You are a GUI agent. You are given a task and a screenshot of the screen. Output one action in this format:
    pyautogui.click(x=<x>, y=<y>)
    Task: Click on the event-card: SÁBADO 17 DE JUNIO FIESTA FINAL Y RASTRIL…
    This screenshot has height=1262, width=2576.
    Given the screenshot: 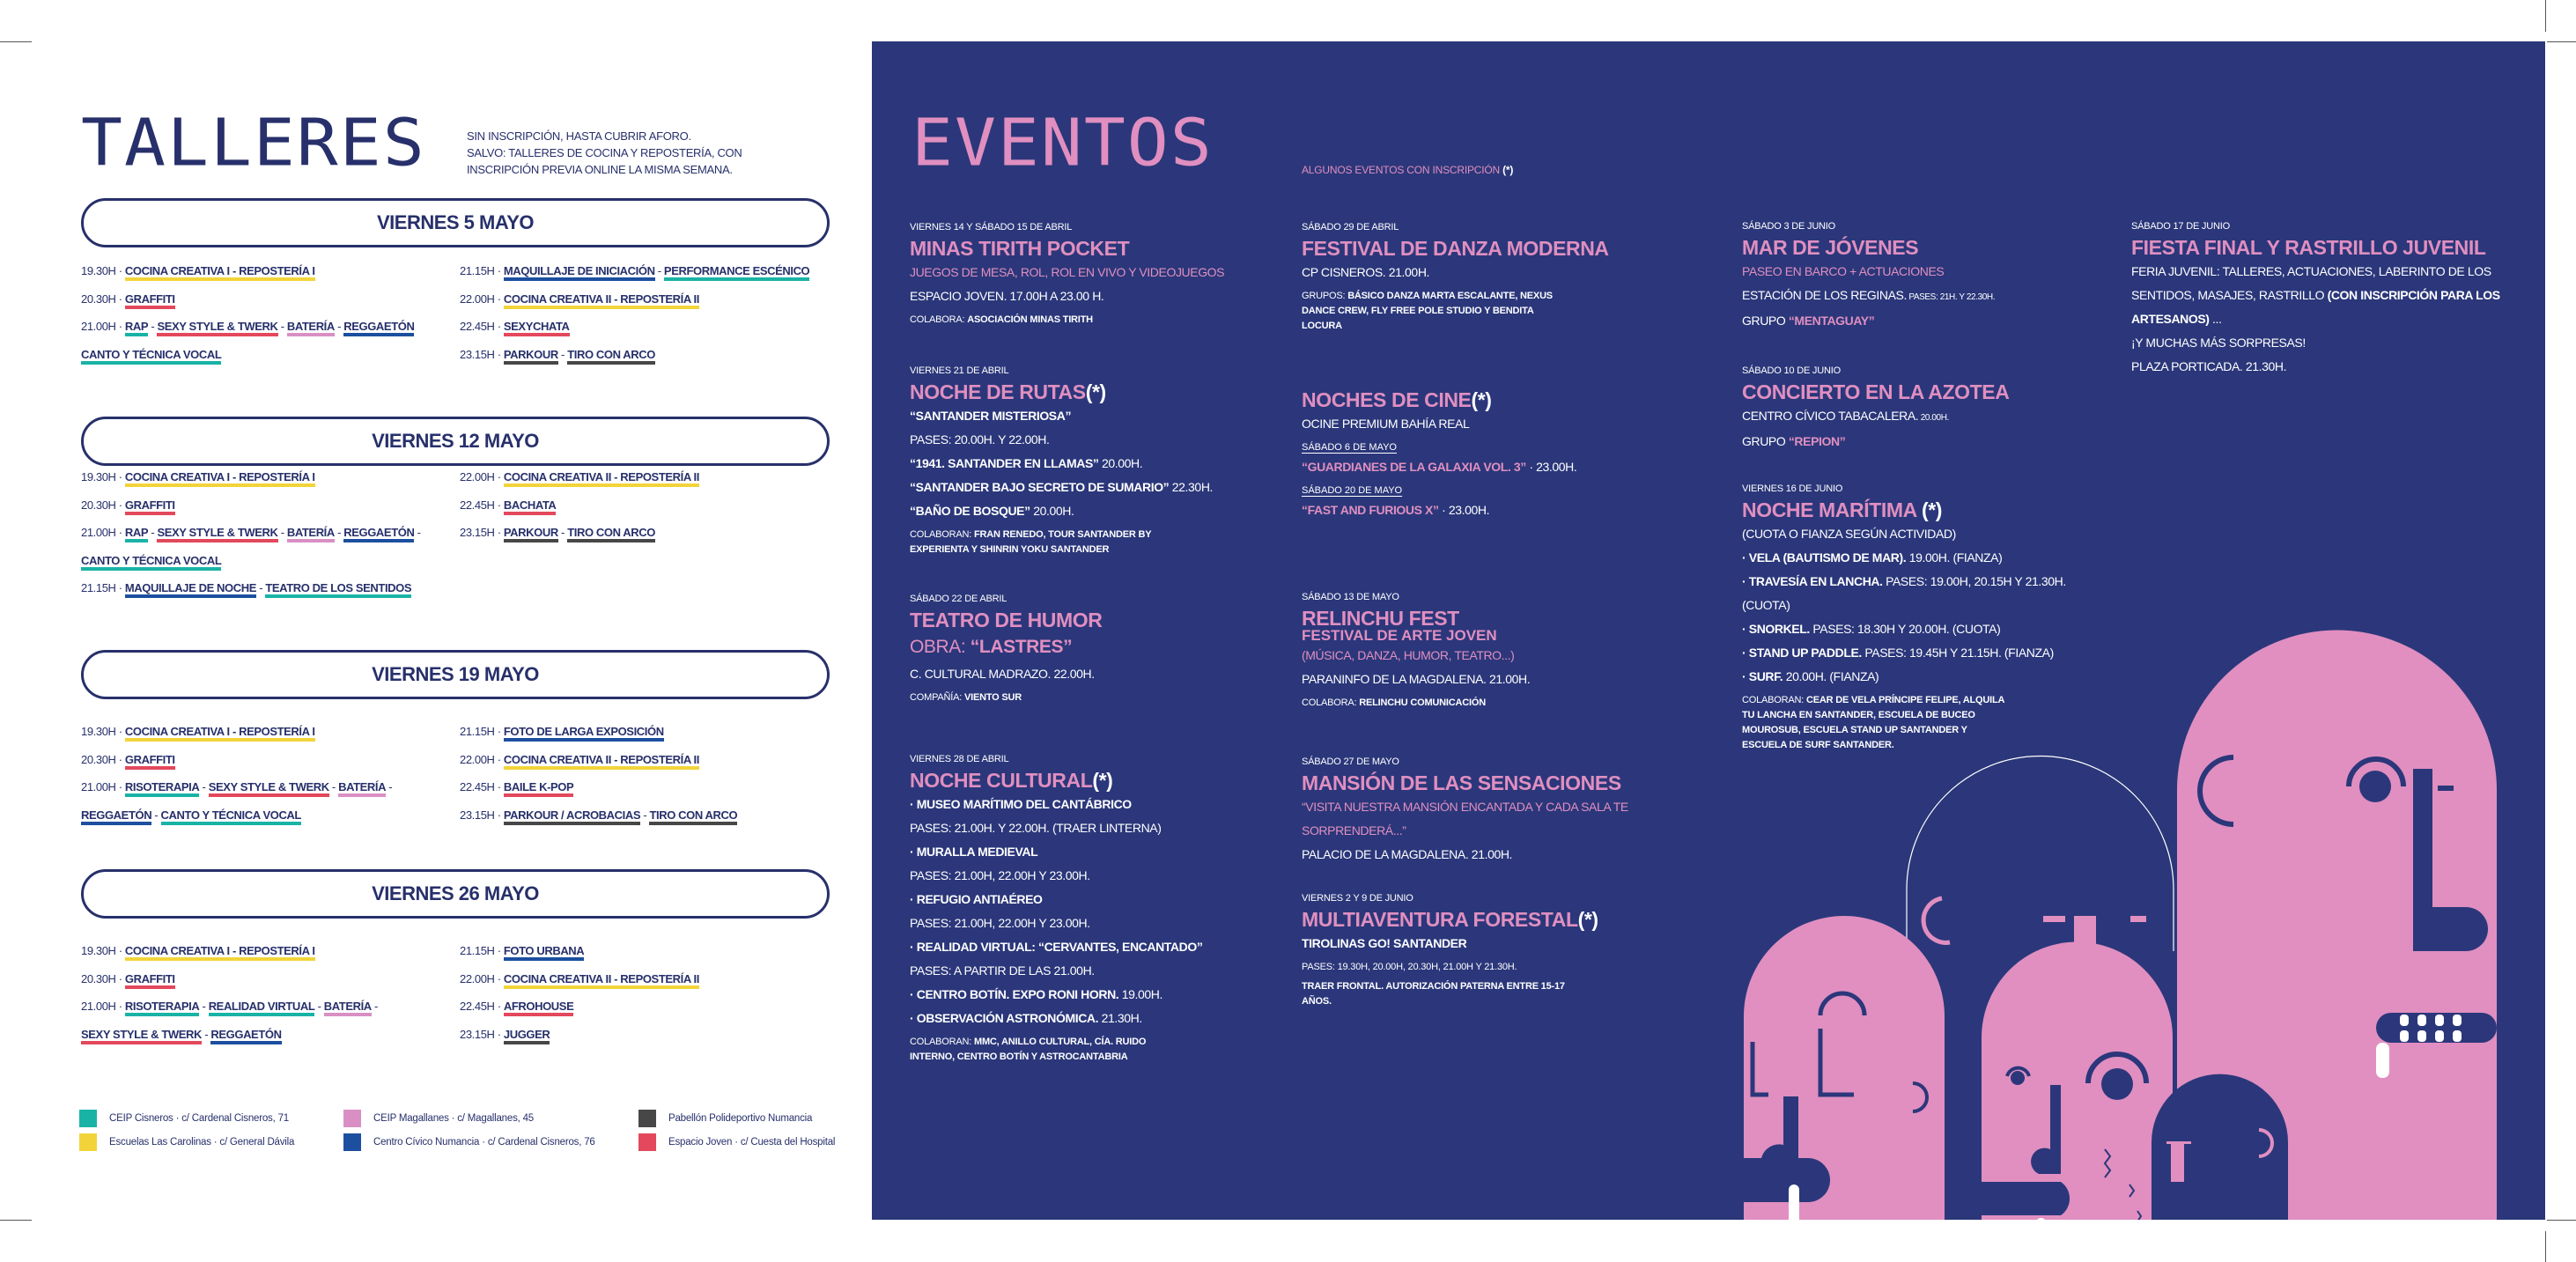 What is the action you would take?
    pyautogui.click(x=2325, y=300)
    